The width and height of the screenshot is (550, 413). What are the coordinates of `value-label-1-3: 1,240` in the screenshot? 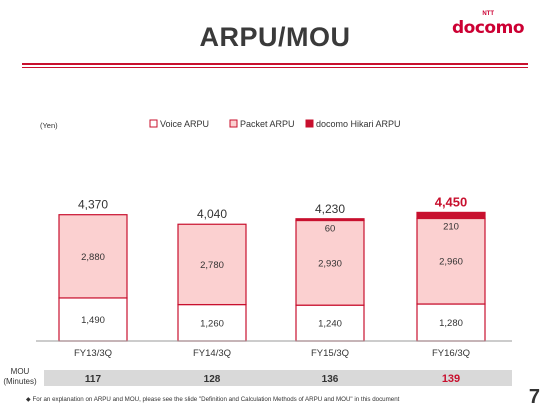 It's located at (330, 324).